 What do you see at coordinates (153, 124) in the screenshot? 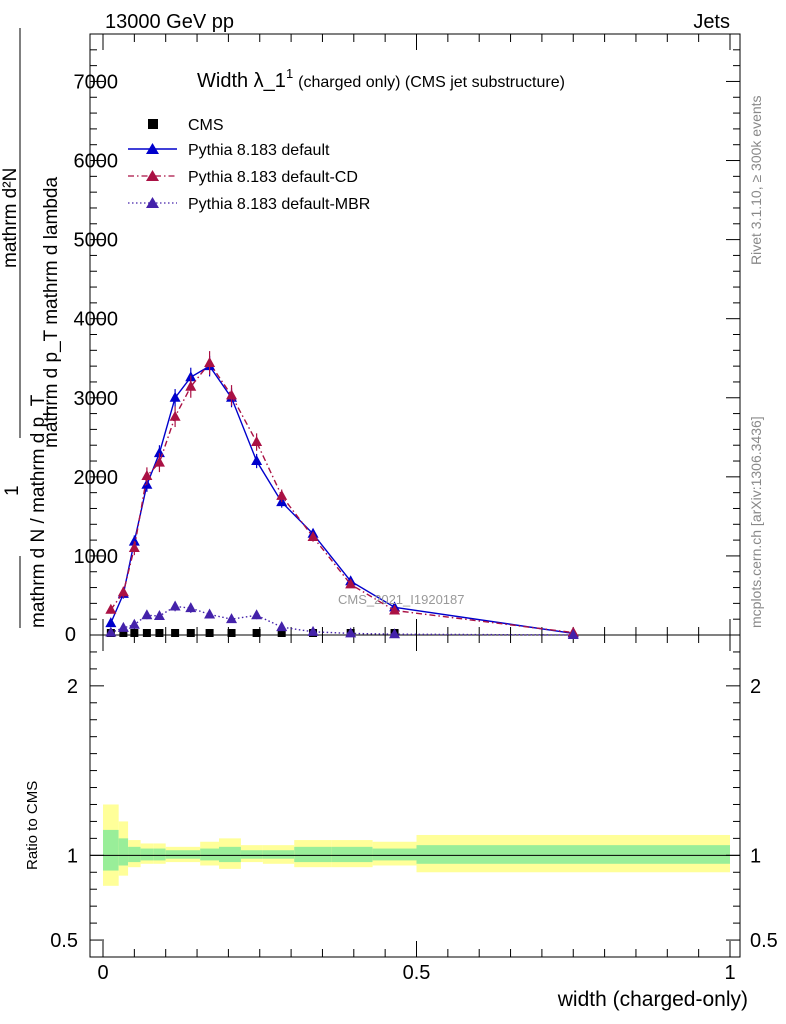
I see `legend-marker-cms` at bounding box center [153, 124].